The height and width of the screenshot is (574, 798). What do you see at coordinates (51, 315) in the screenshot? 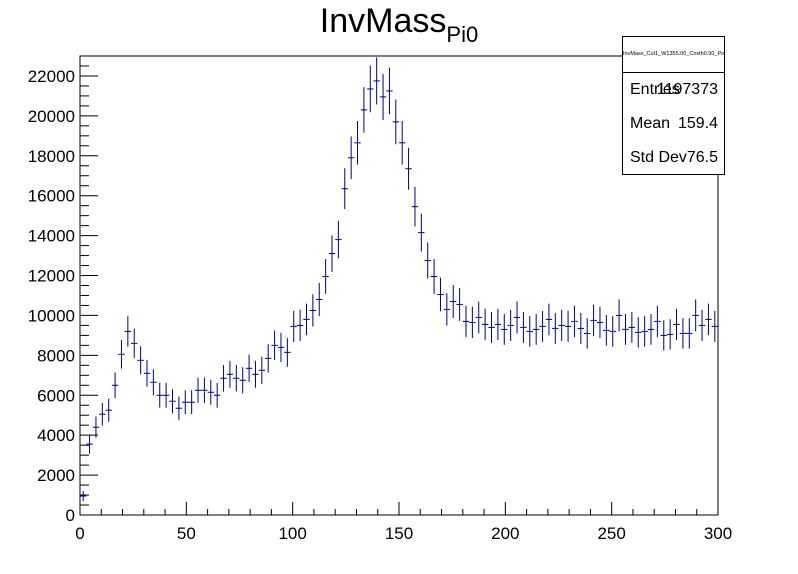
I see `y-tick-label: 10000` at bounding box center [51, 315].